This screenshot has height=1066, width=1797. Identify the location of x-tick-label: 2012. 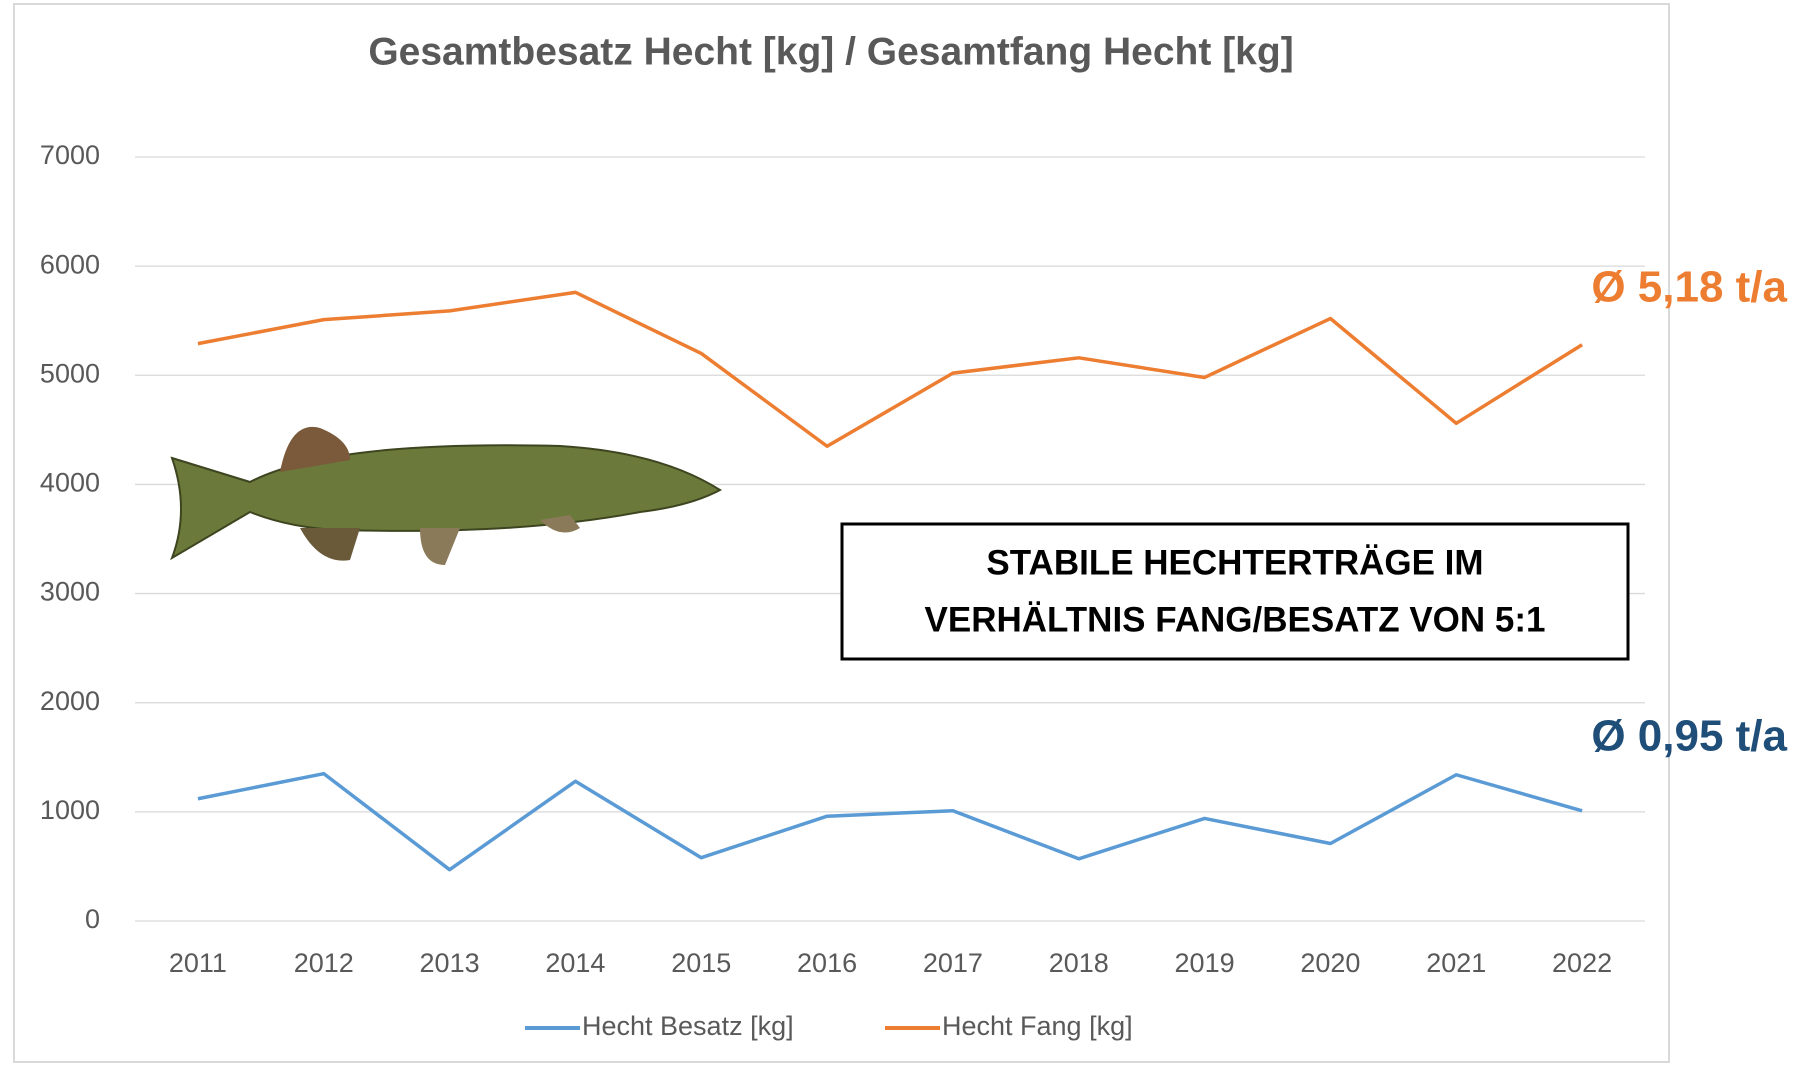
(324, 963).